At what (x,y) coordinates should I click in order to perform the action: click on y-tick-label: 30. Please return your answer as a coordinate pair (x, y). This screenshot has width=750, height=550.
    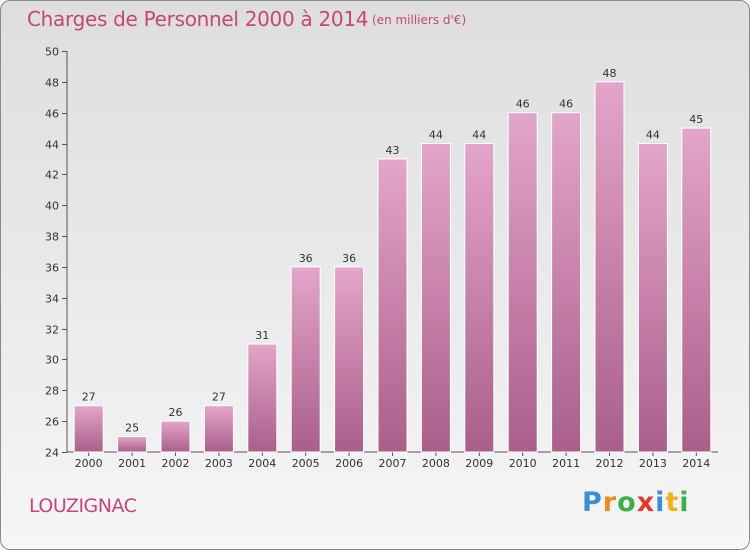
    Looking at the image, I should click on (52, 360).